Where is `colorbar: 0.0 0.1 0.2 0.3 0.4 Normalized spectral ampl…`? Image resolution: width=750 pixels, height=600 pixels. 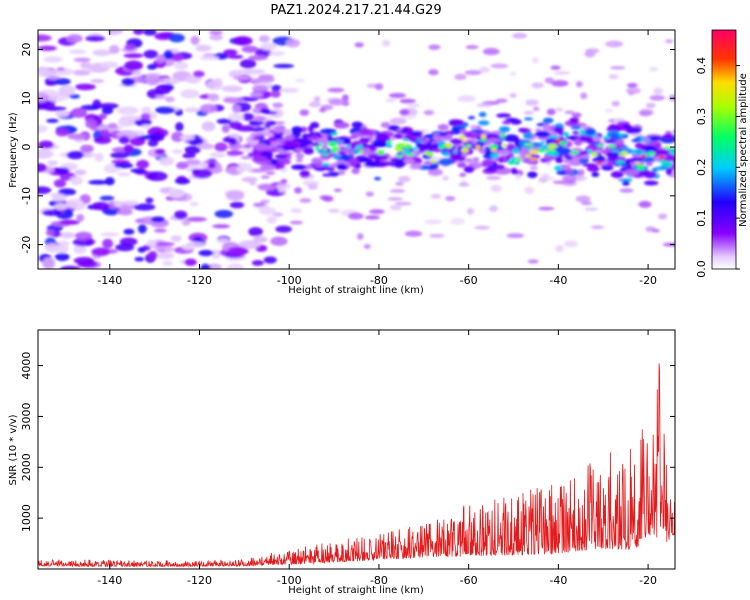
colorbar: 0.0 0.1 0.2 0.3 0.4 Normalized spectral ampl… is located at coordinates (722, 153).